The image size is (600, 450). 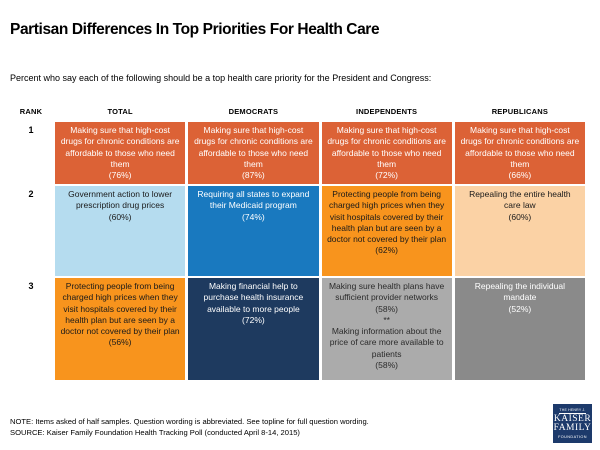 I want to click on column-header-total: TOTAL, so click(x=120, y=111).